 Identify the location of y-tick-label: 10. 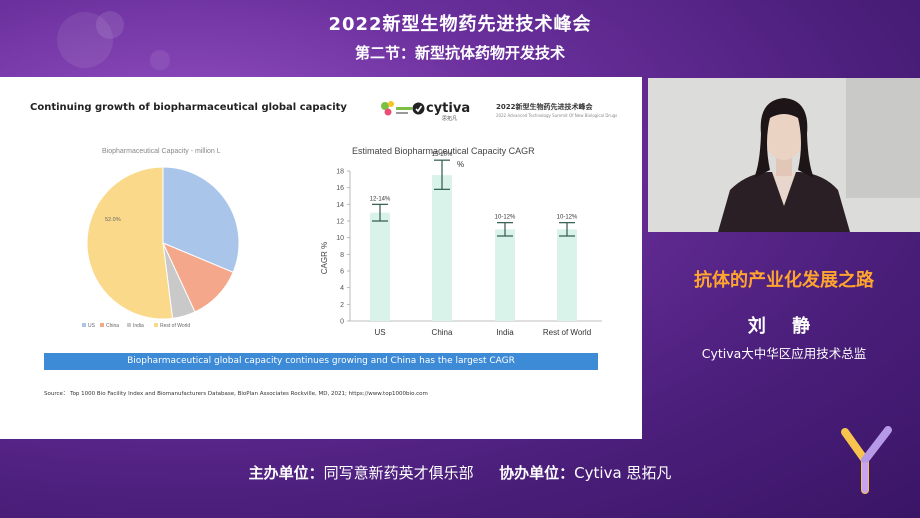
(340, 238).